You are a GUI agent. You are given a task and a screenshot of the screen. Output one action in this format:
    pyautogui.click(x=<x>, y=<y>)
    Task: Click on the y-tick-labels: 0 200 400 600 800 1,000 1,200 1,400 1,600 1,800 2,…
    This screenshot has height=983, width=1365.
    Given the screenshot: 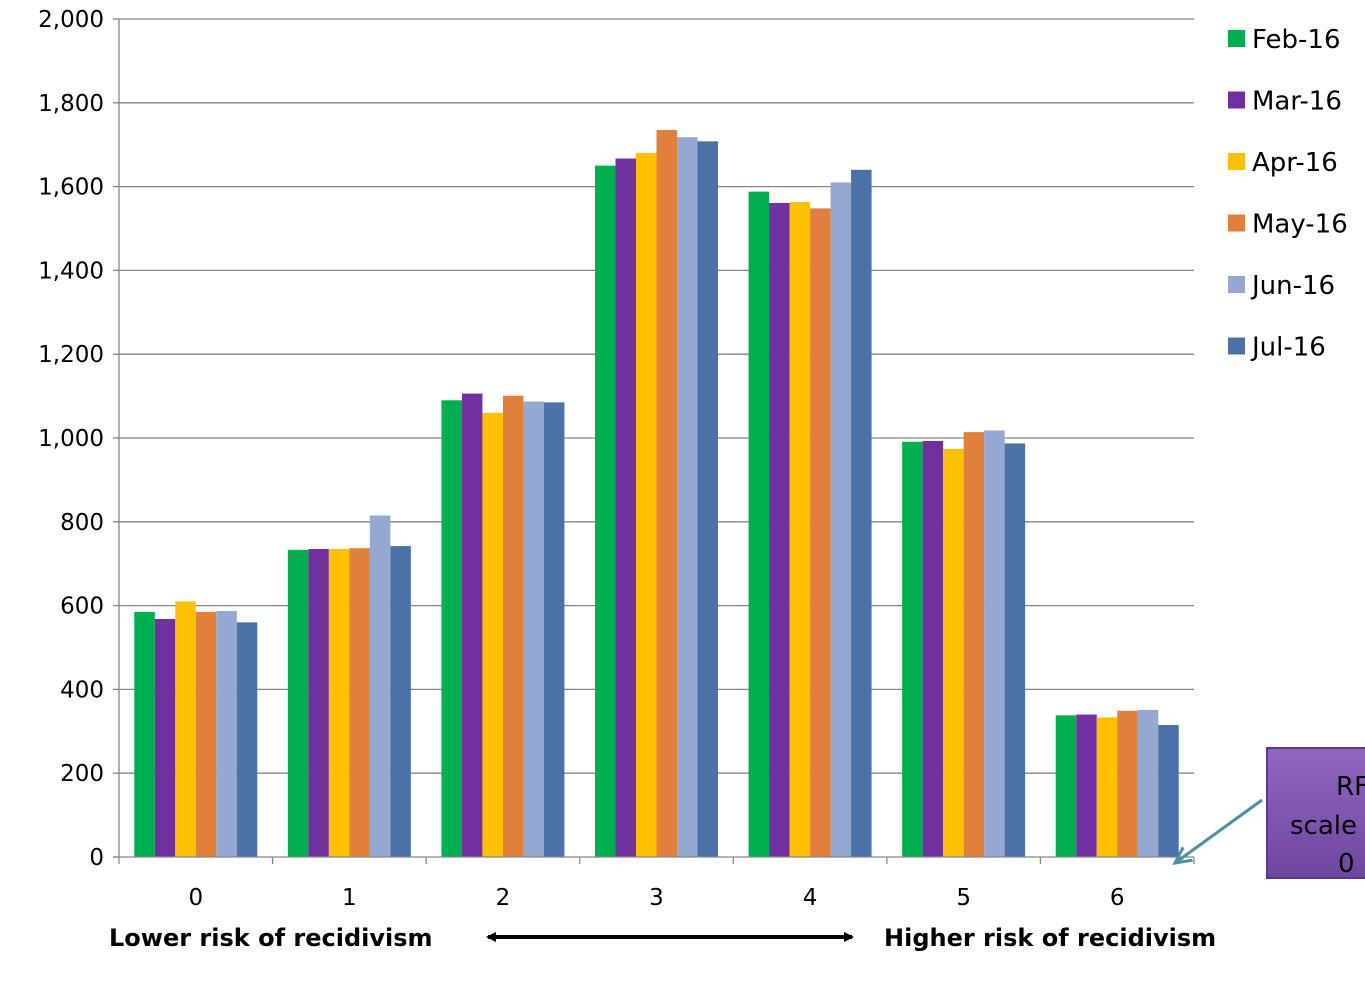 What is the action you would take?
    pyautogui.click(x=71, y=439)
    